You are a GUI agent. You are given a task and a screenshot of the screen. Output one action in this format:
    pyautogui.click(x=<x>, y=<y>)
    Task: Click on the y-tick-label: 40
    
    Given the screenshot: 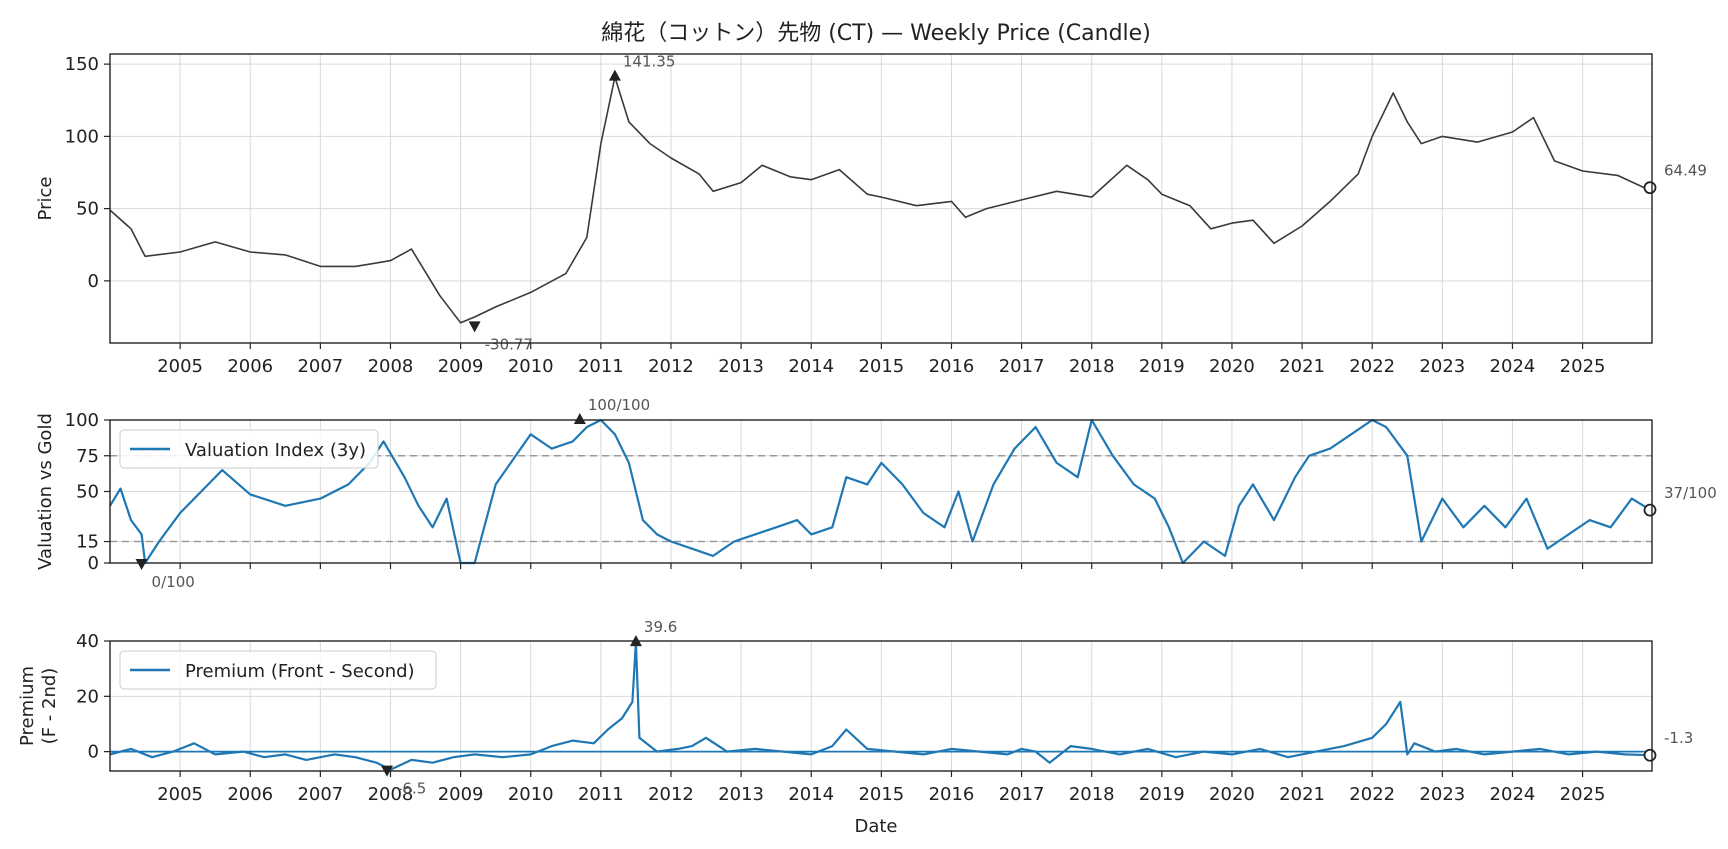 What is the action you would take?
    pyautogui.click(x=87, y=641)
    